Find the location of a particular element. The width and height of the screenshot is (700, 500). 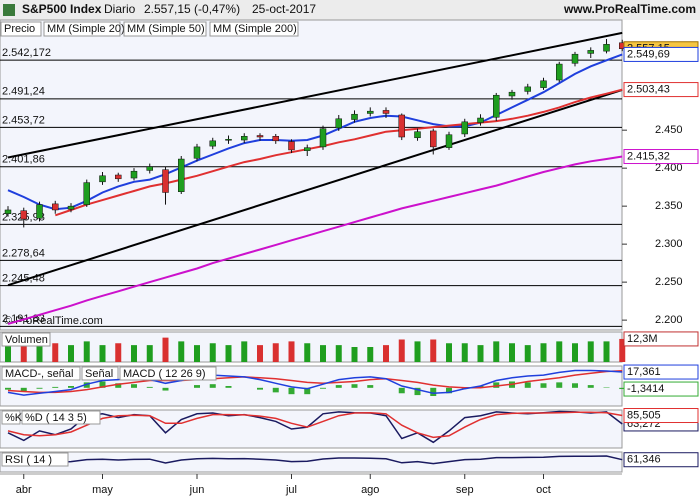

x-tick-label: jul is located at coordinates (291, 490).